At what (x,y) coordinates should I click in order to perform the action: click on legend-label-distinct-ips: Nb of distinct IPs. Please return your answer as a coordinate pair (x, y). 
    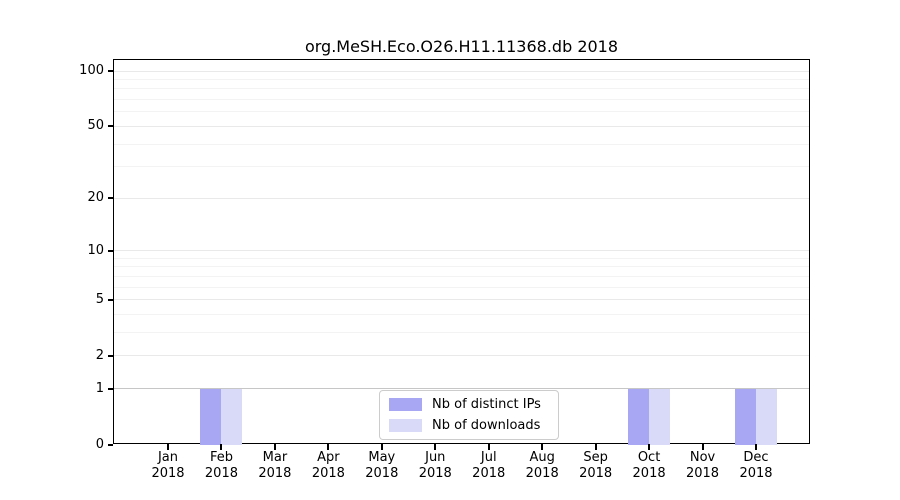
    Looking at the image, I should click on (486, 404).